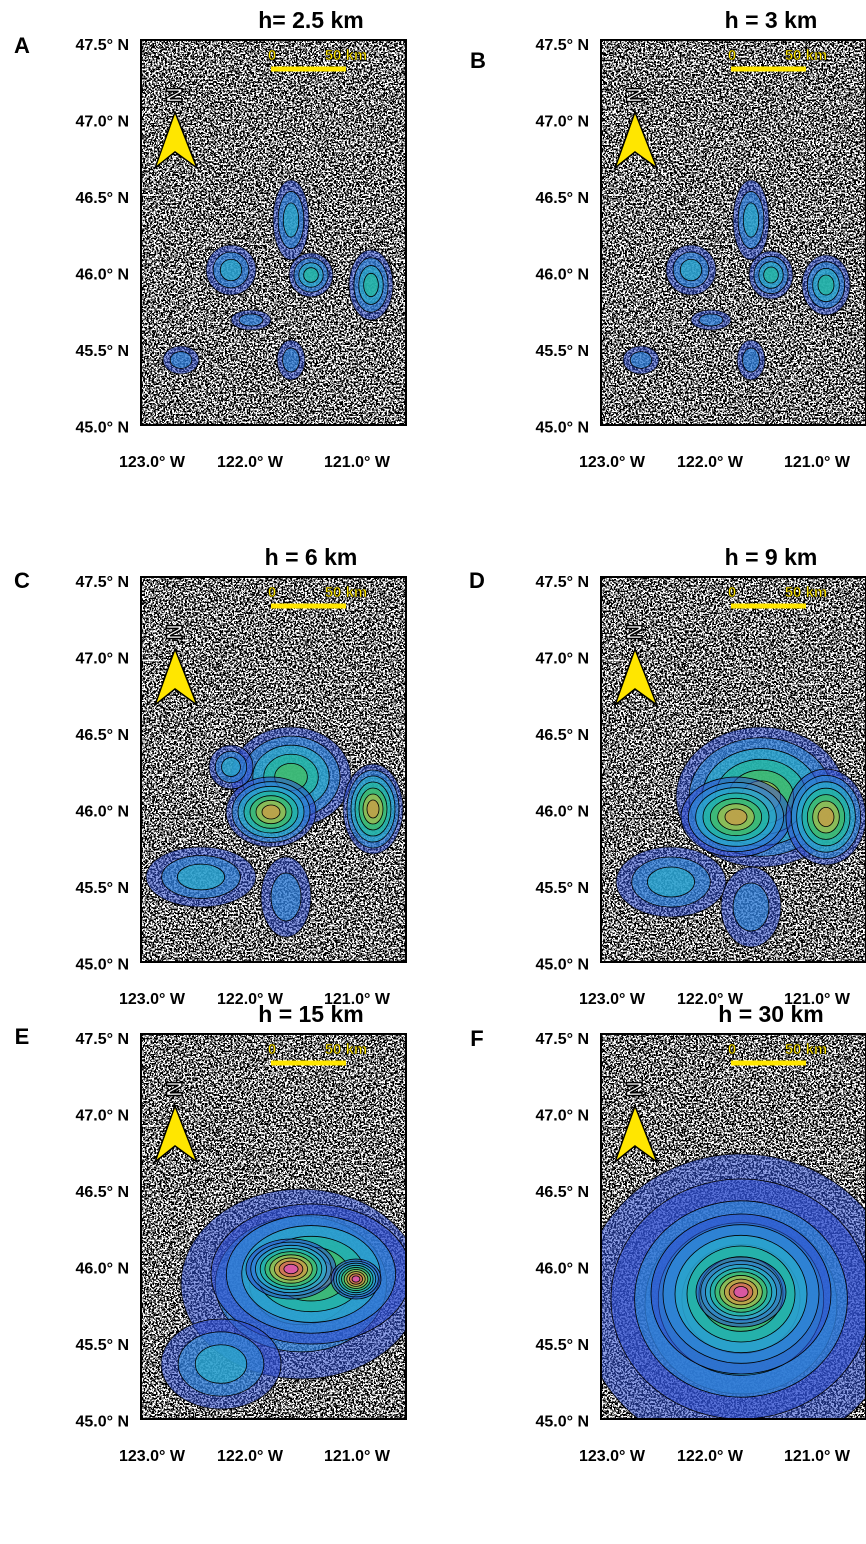 Image resolution: width=866 pixels, height=1544 pixels. I want to click on panel-letter: C, so click(22, 580).